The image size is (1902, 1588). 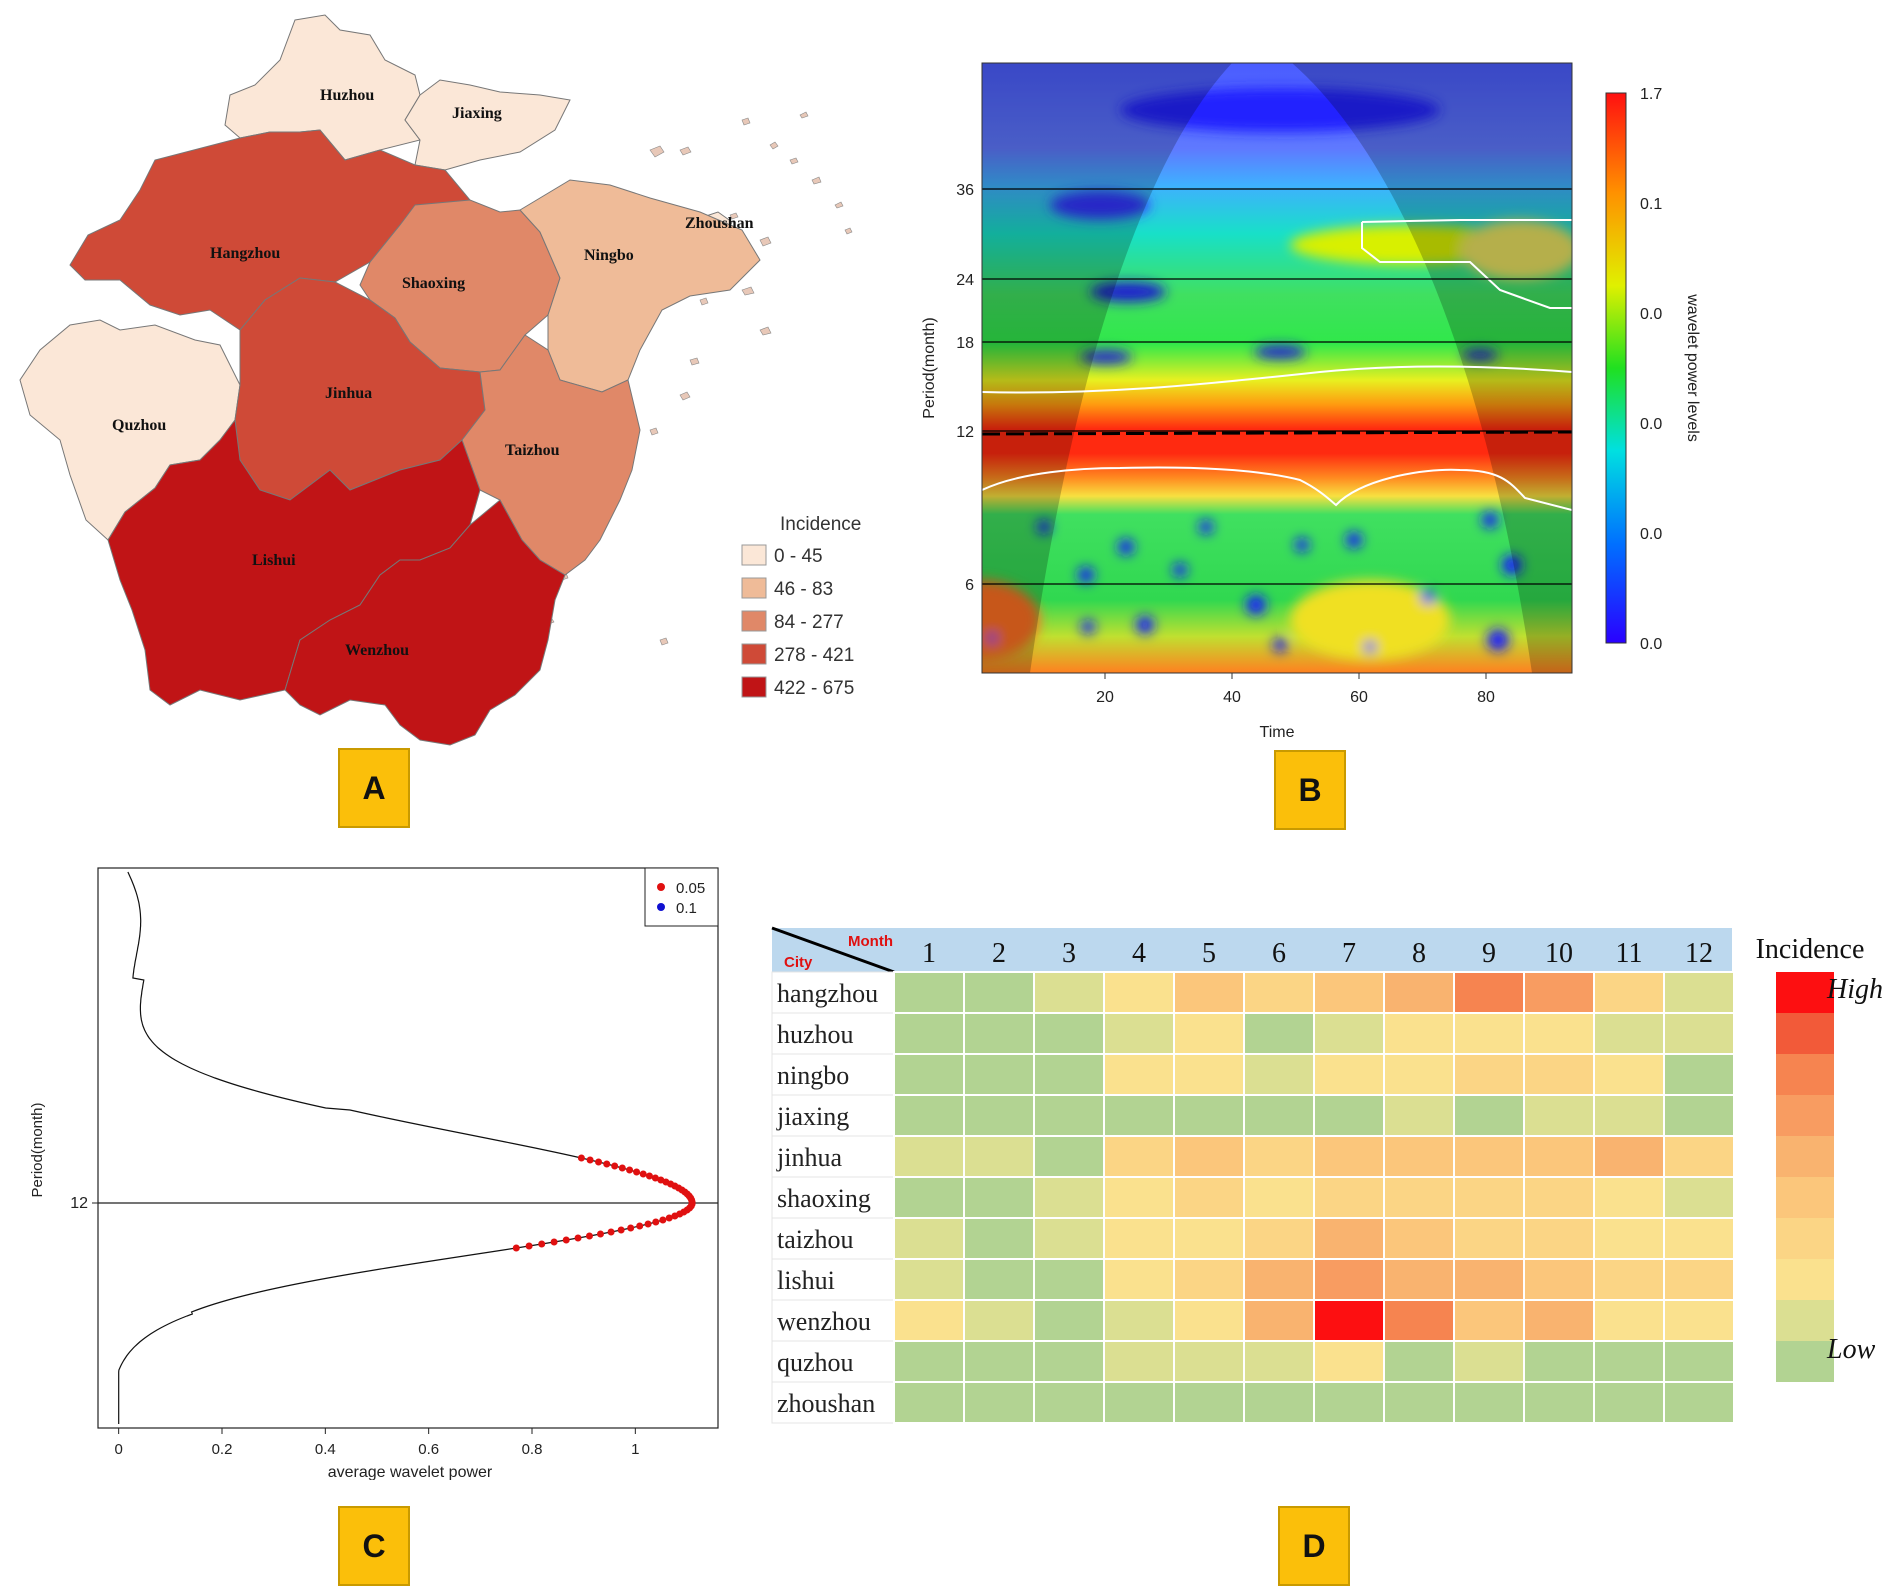 What do you see at coordinates (374, 1546) in the screenshot?
I see `panel-label-c: C` at bounding box center [374, 1546].